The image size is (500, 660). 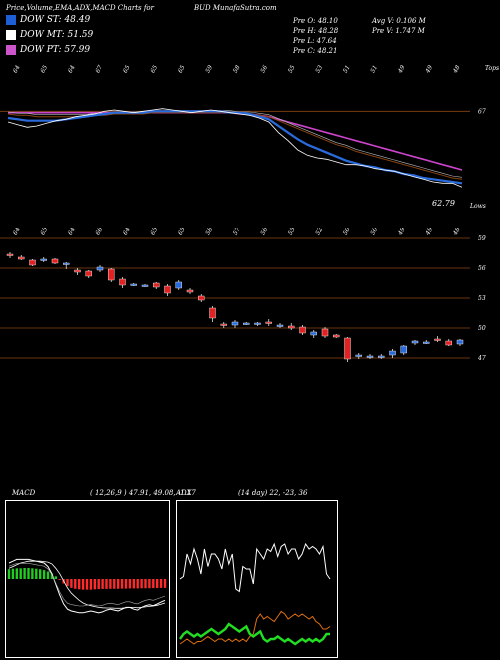 I want to click on quote-pre-volume: Pre V: 1.747 M, so click(x=398, y=31).